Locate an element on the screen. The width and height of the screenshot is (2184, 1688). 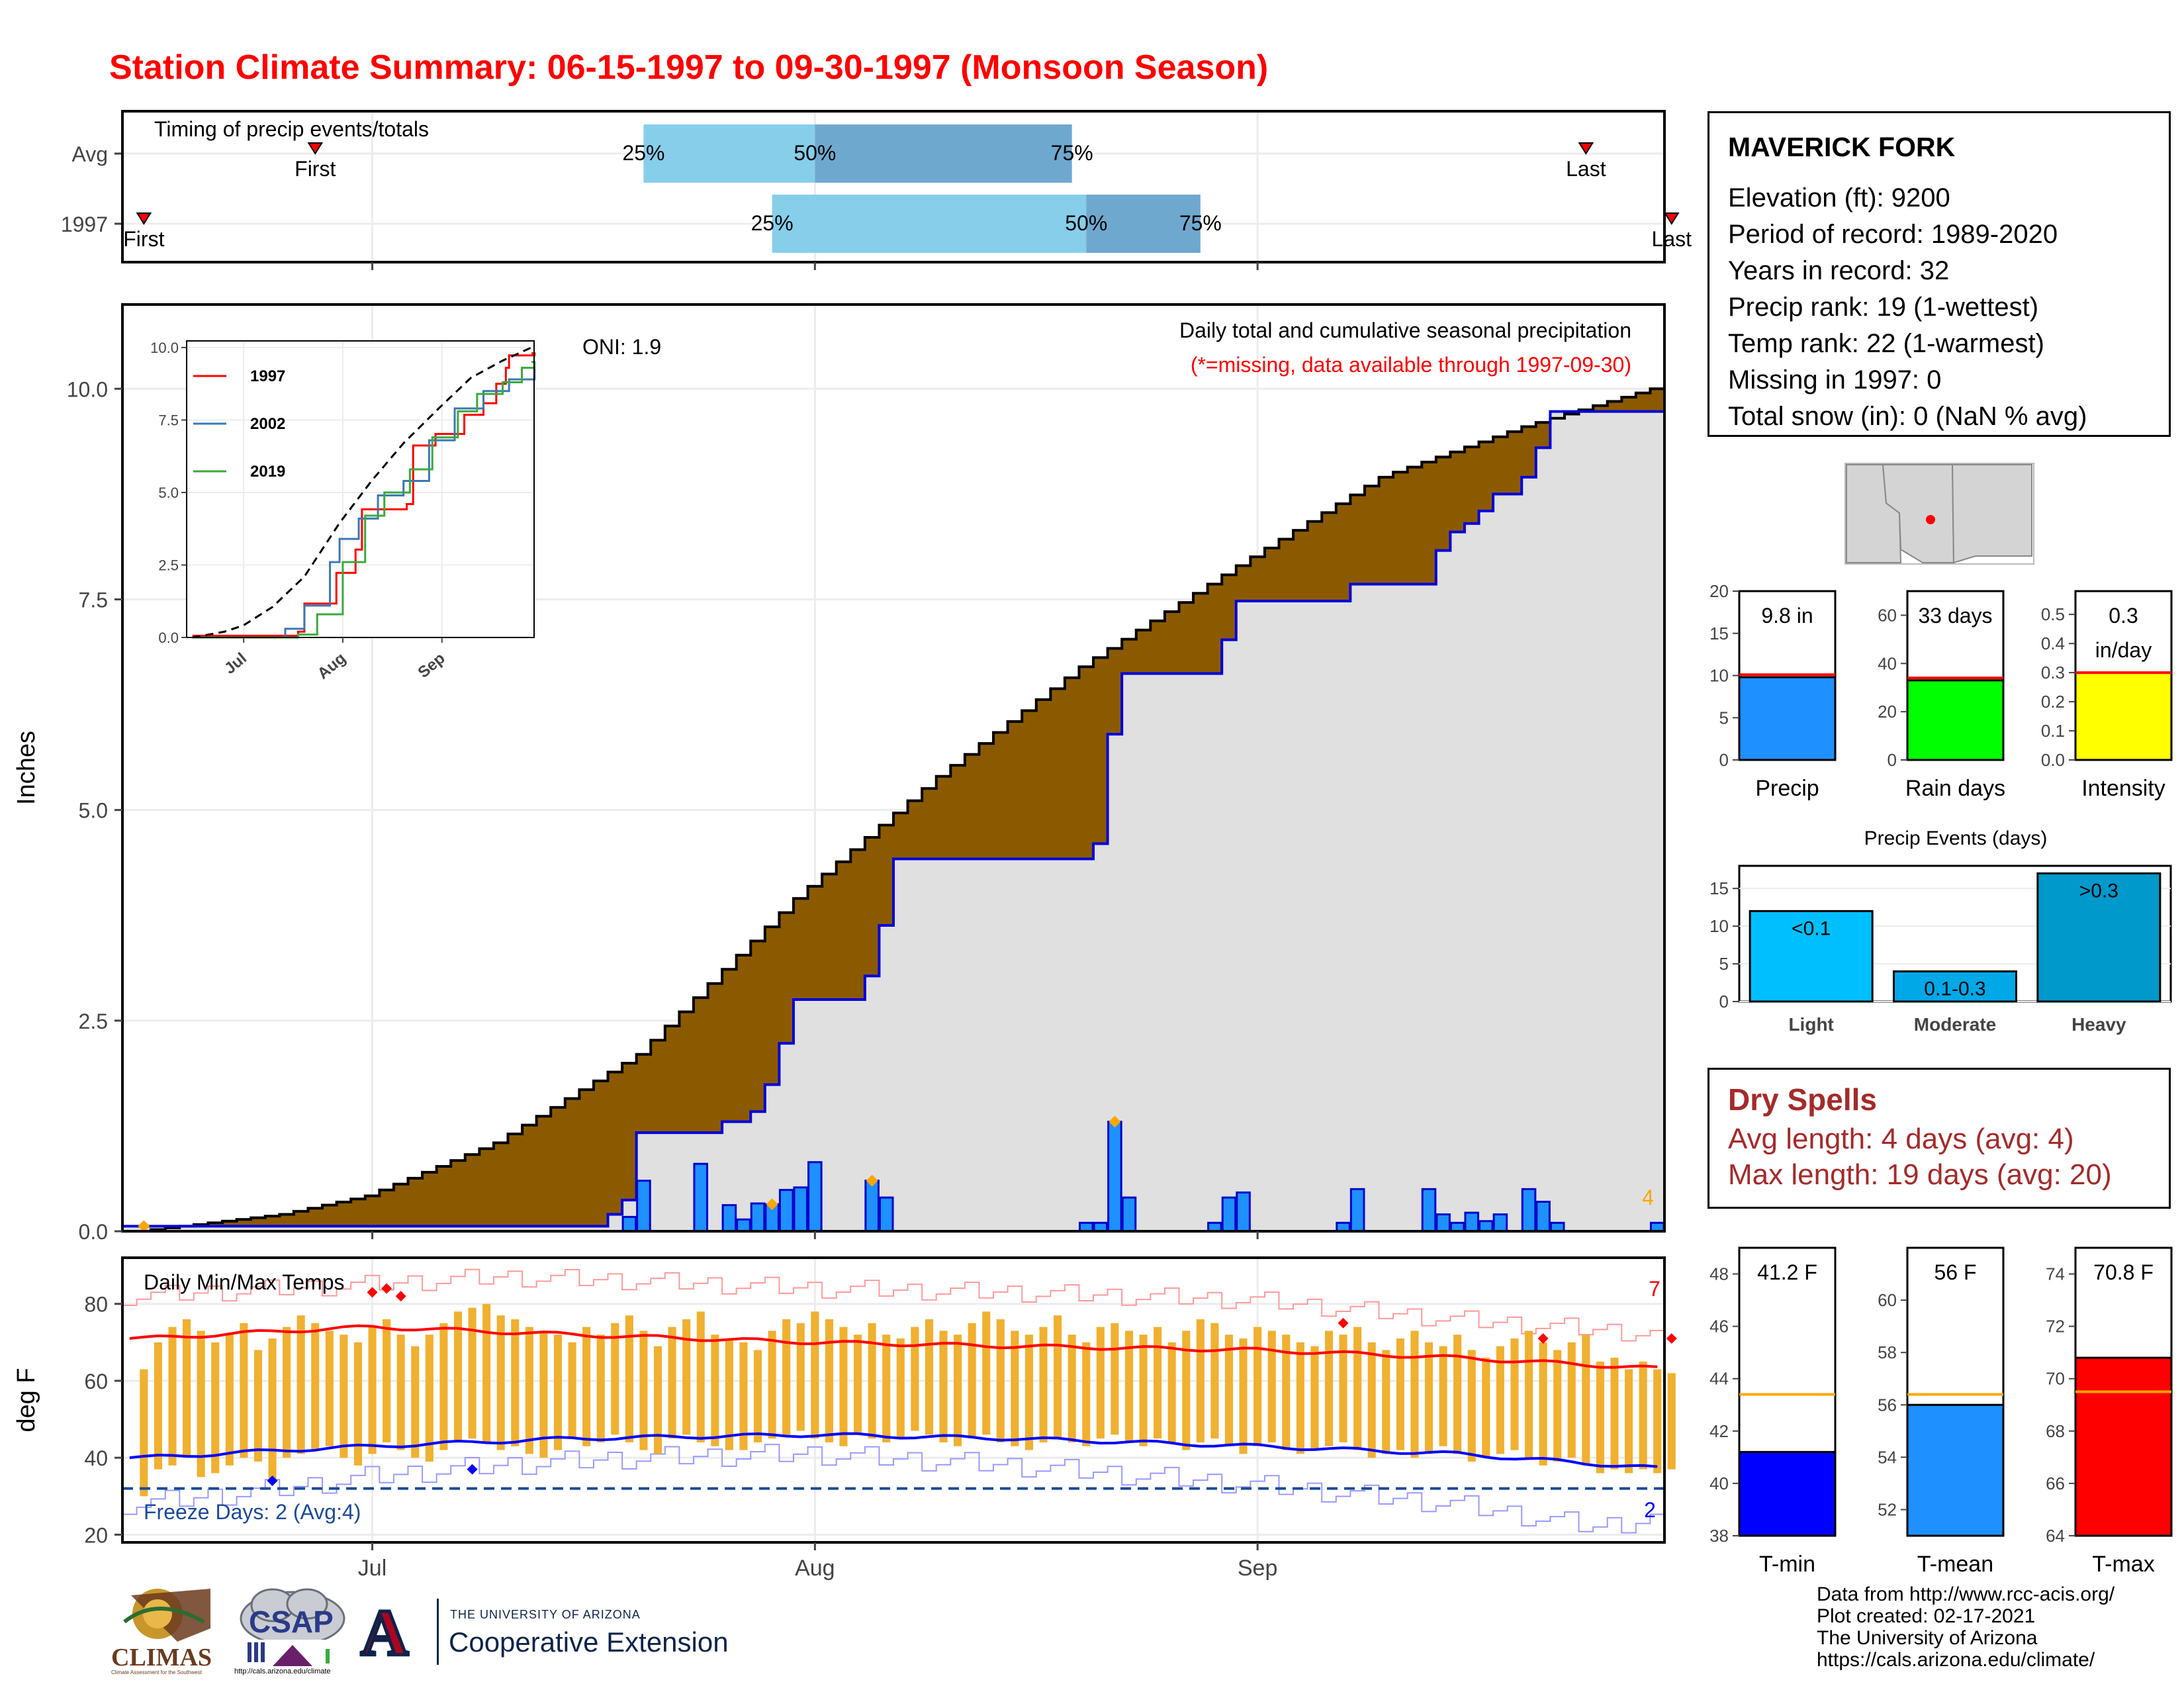
record-low-marker is located at coordinates (272, 1481).